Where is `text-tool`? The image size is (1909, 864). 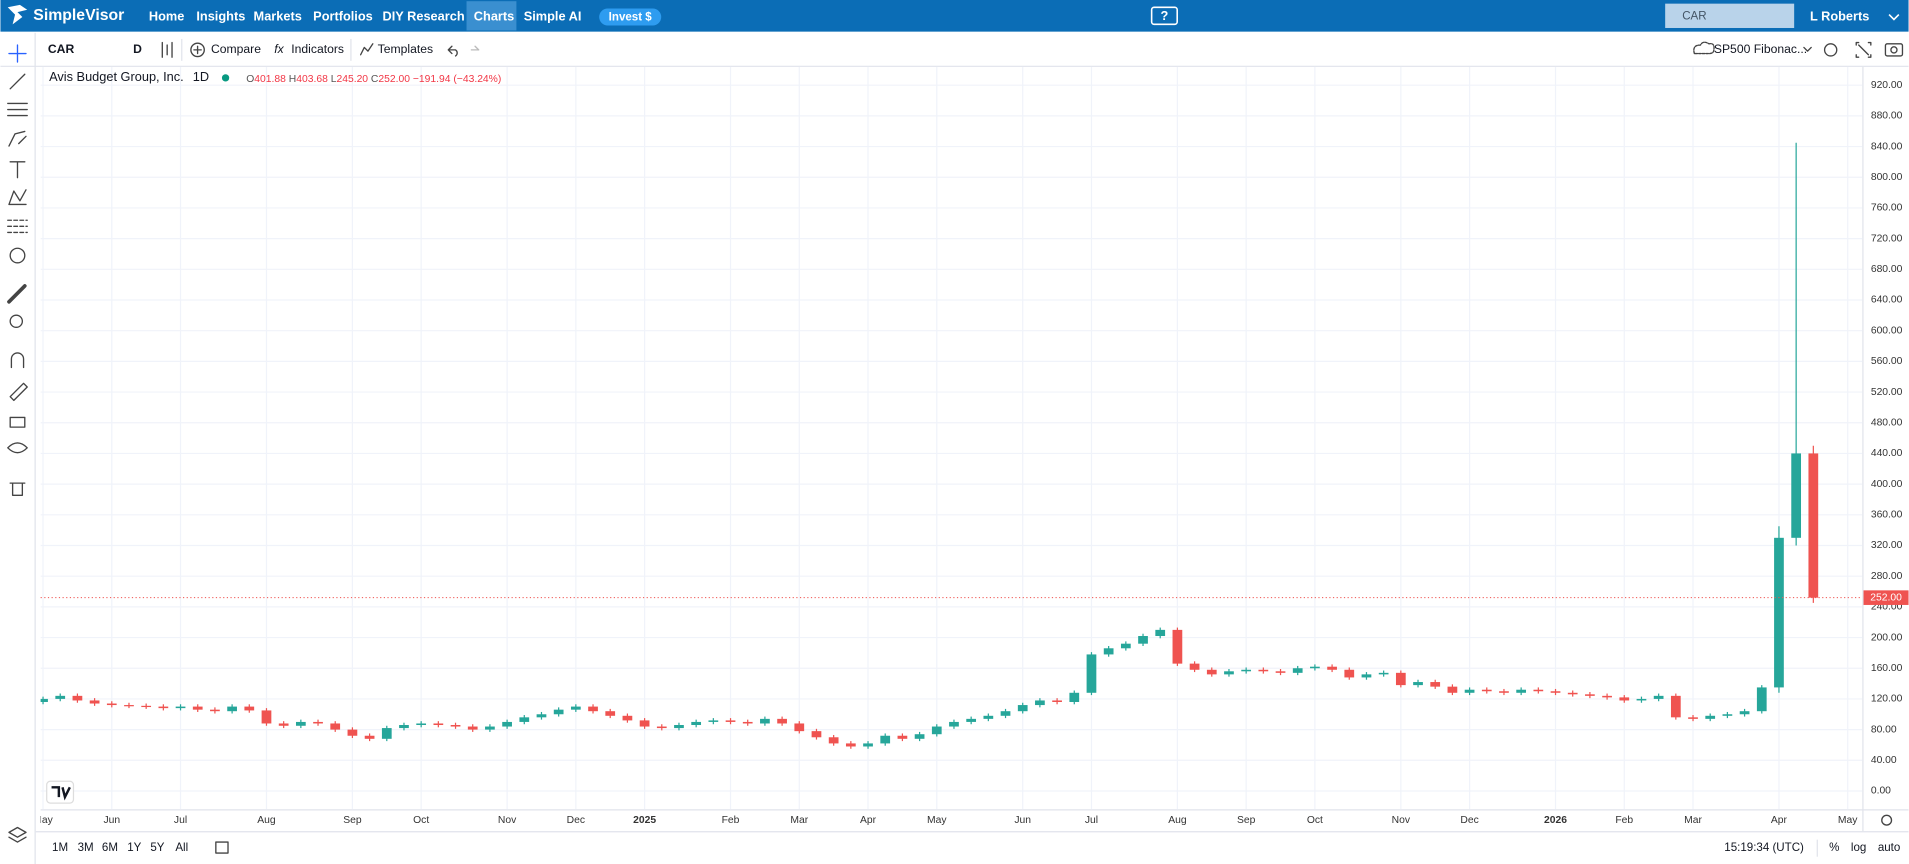
text-tool is located at coordinates (17, 170).